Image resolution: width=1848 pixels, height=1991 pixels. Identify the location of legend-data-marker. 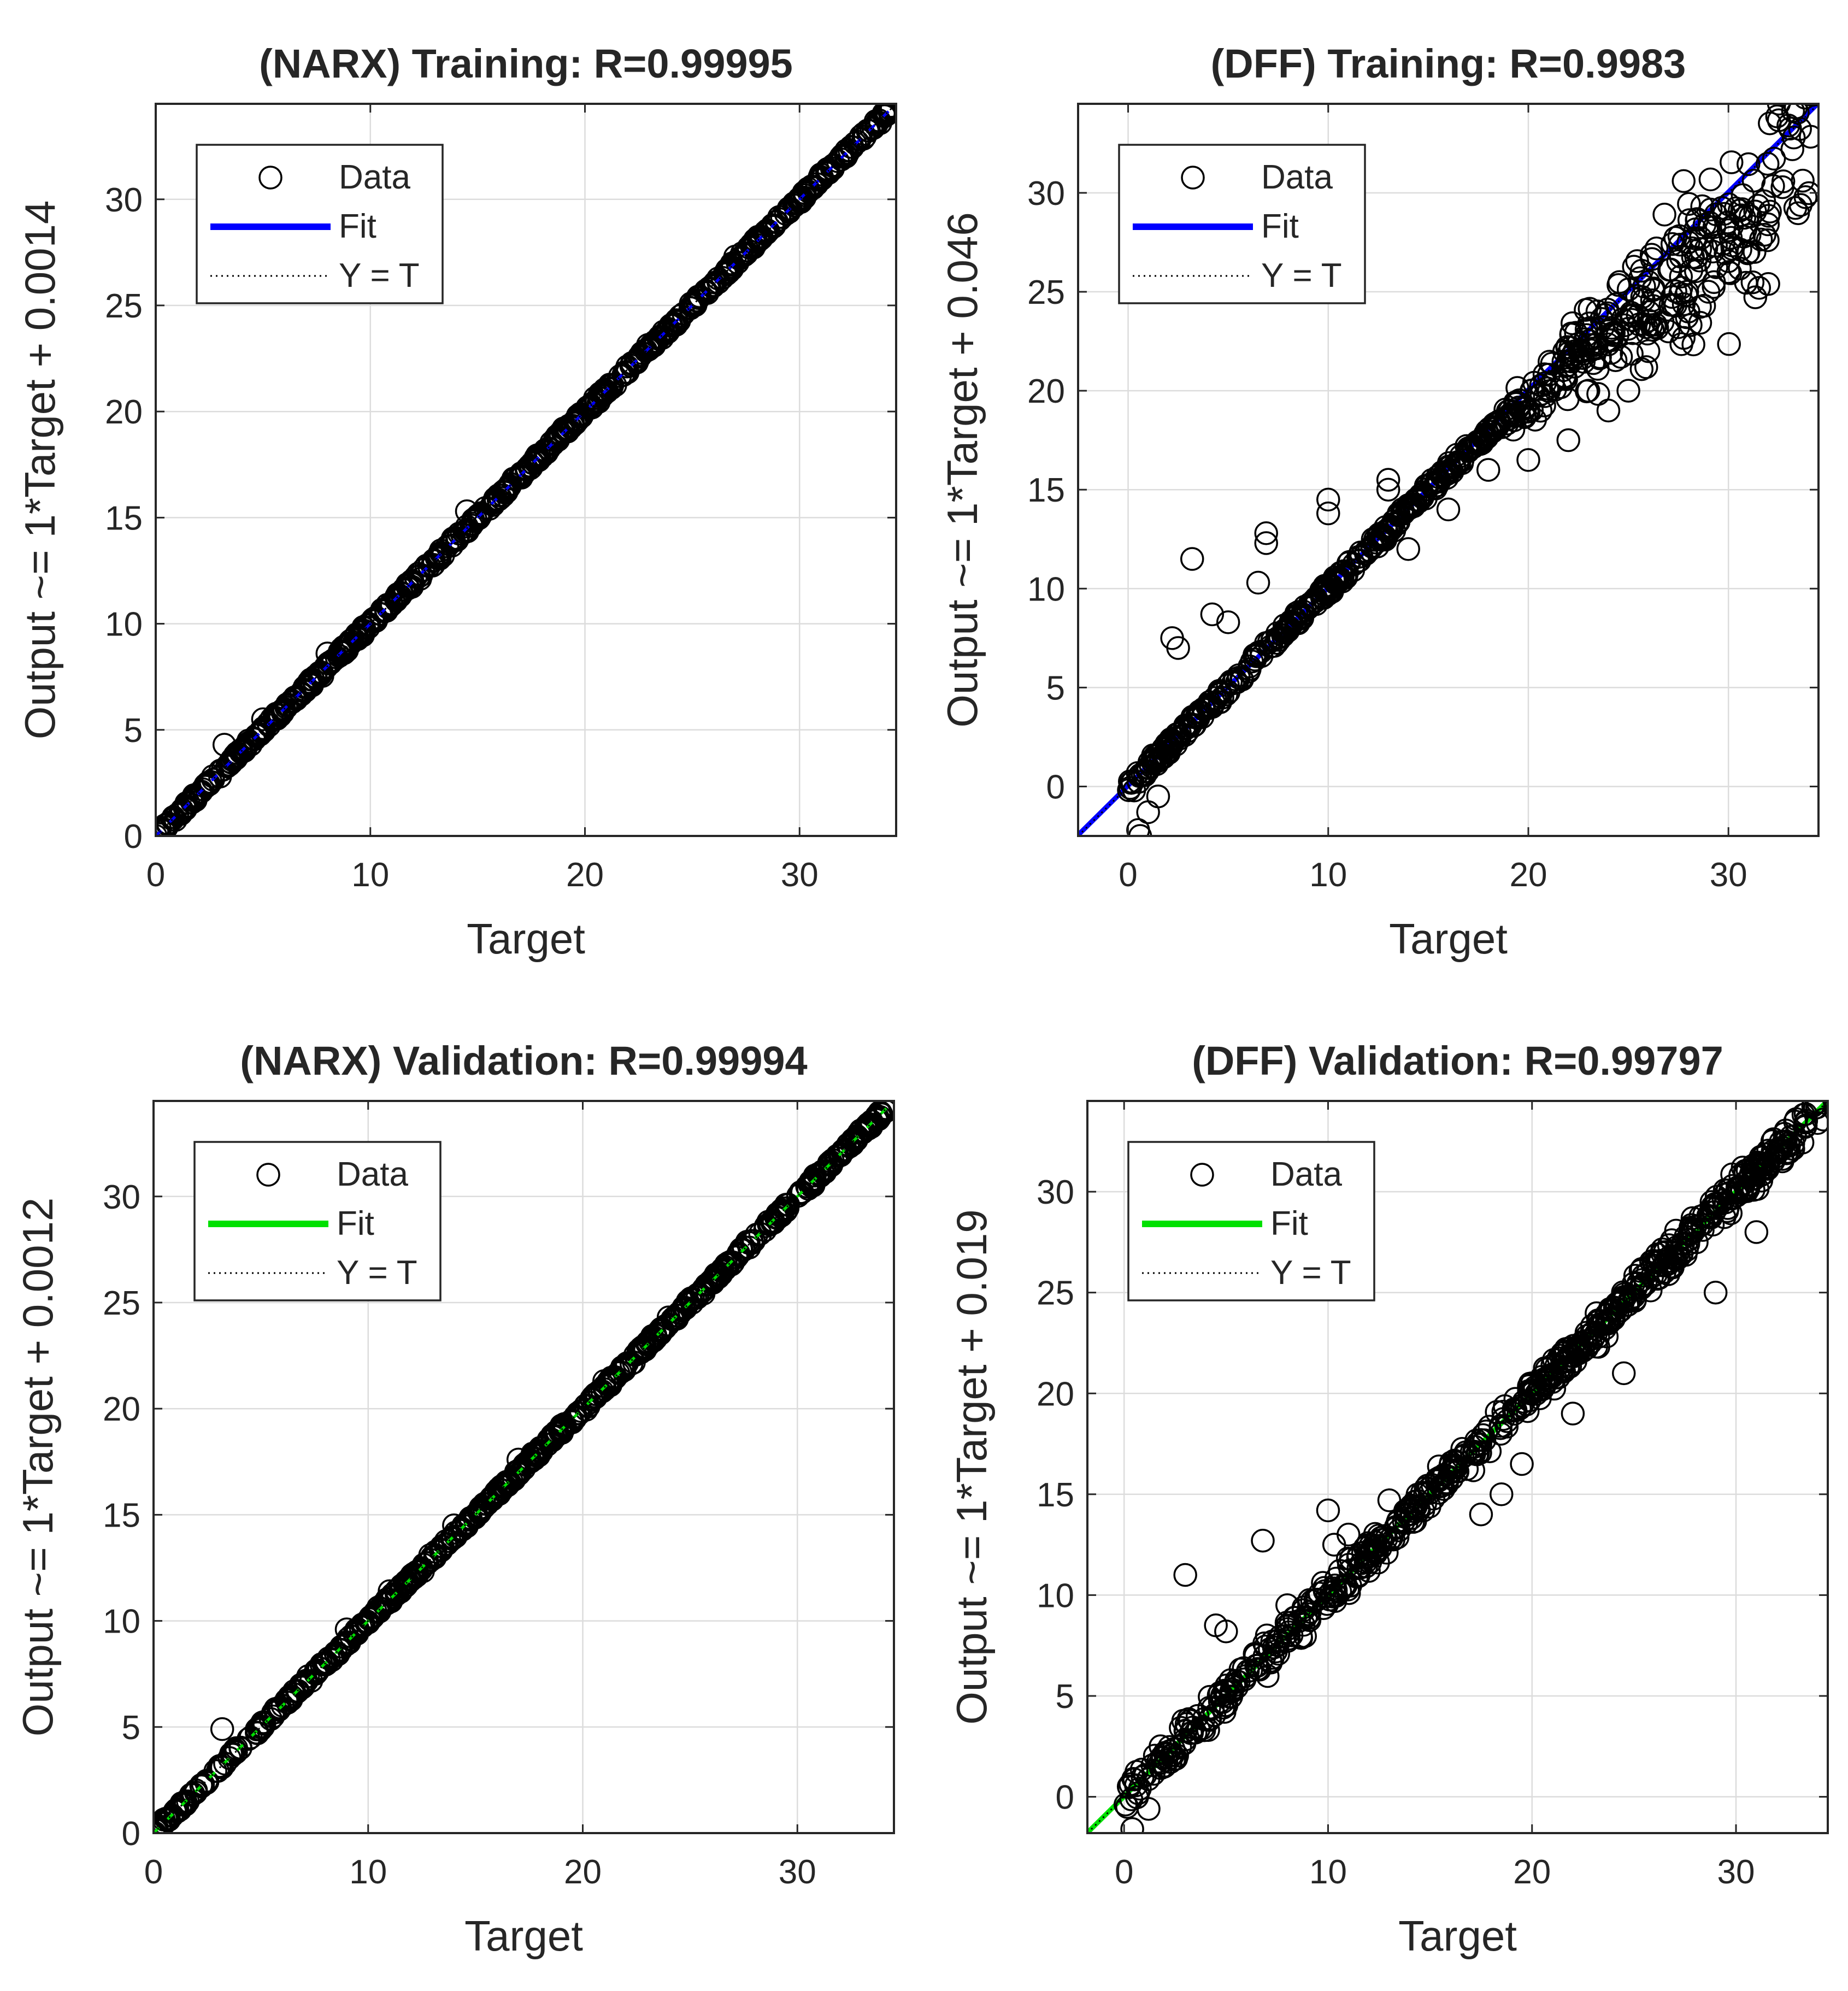
(270, 178).